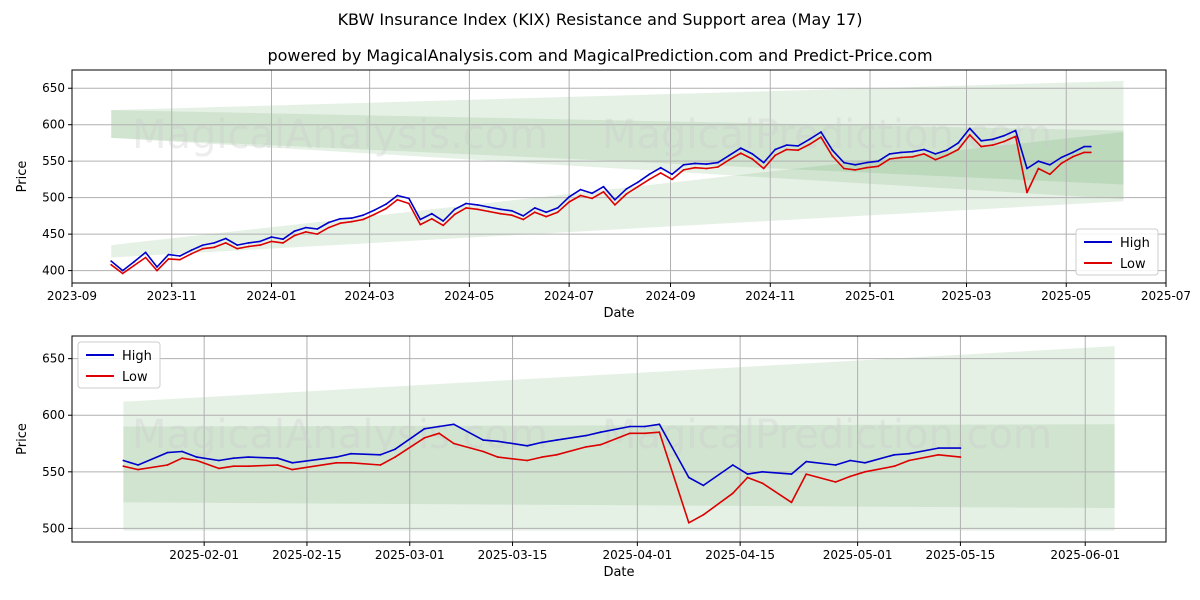 The height and width of the screenshot is (600, 1200). Describe the element at coordinates (53, 88) in the screenshot. I see `y-tick-label: 650` at that location.